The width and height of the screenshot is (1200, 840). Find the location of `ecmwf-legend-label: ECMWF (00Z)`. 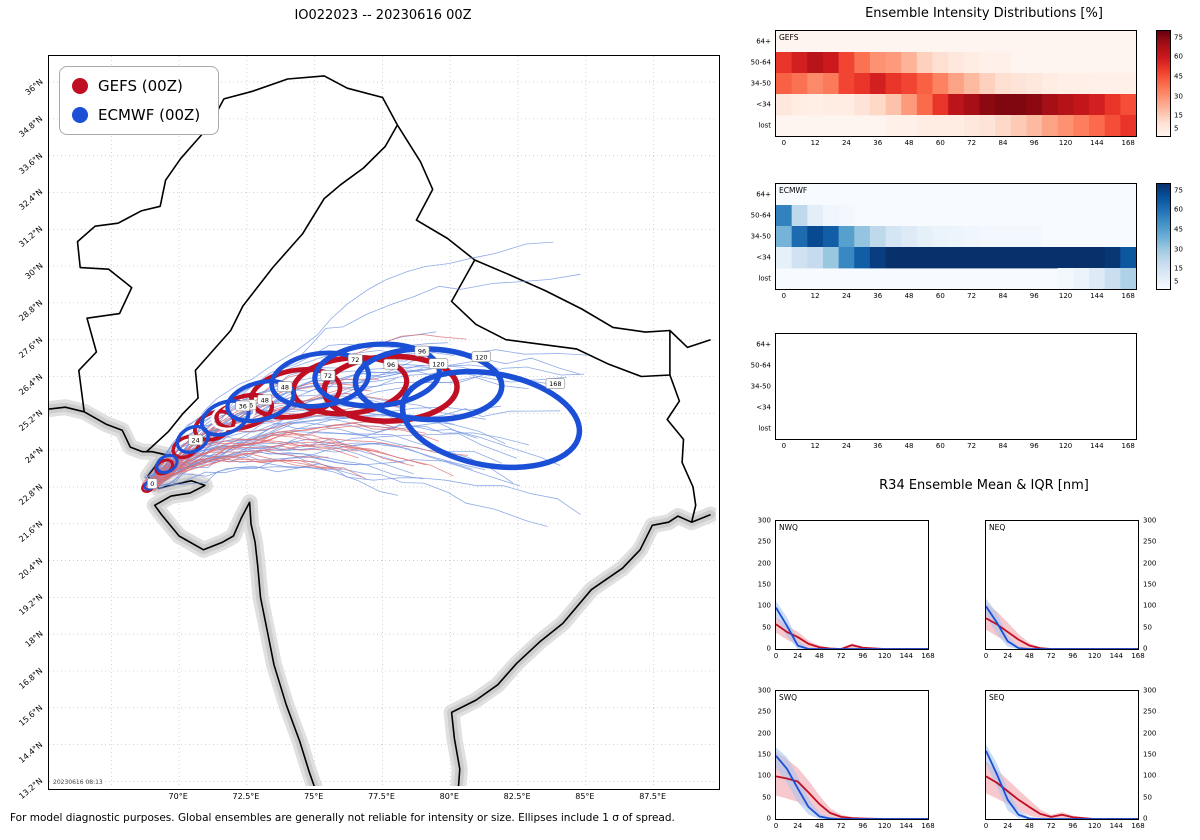

ecmwf-legend-label: ECMWF (00Z) is located at coordinates (149, 115).